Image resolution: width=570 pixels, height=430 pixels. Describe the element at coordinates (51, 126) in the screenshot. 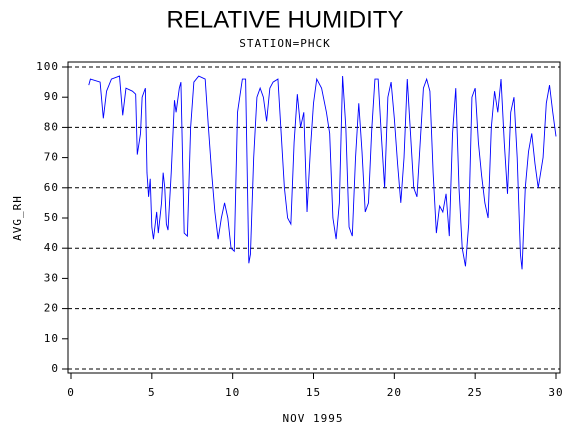

I see `y-tick-label: 80` at that location.